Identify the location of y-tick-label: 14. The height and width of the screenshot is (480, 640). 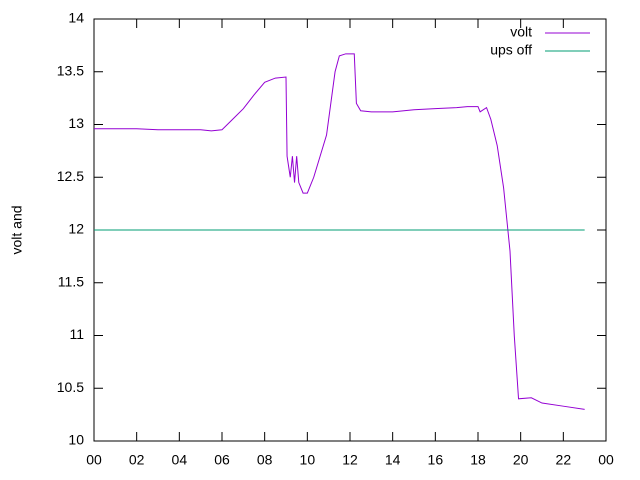
(76, 18).